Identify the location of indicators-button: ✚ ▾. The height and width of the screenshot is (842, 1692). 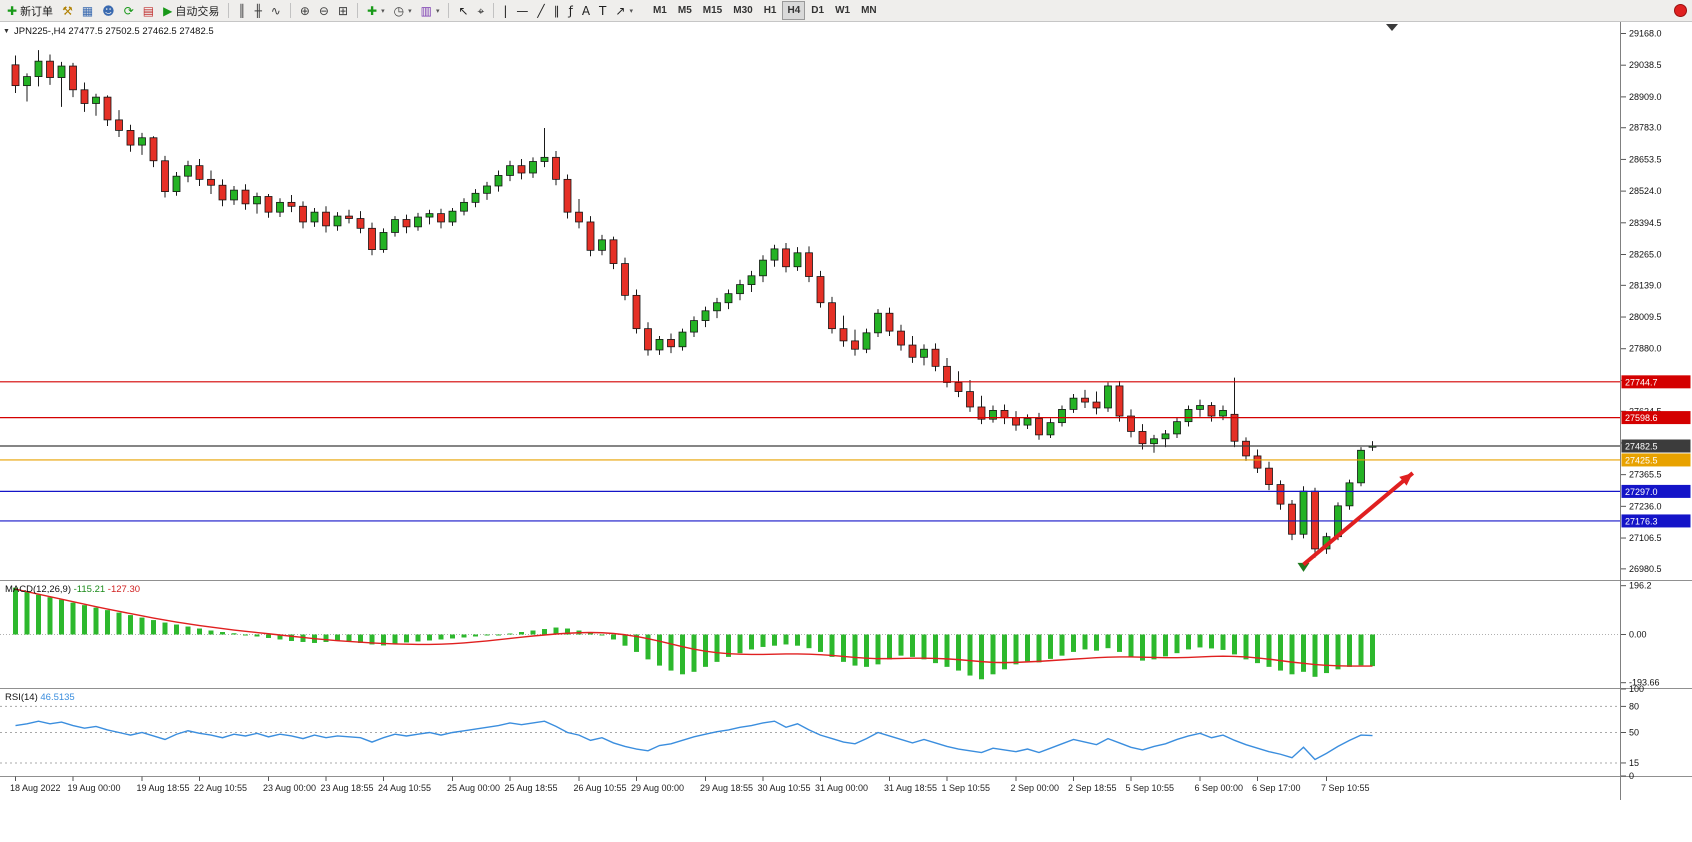
(376, 10).